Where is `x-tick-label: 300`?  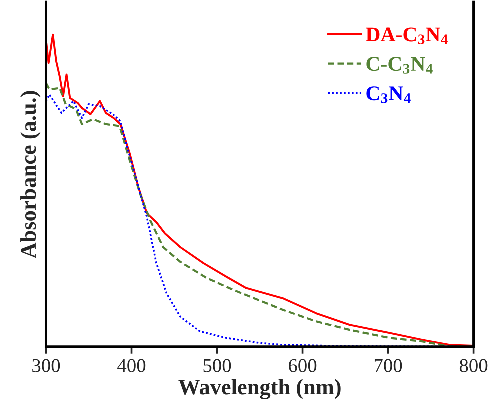
x-tick-label: 300 is located at coordinates (46, 365).